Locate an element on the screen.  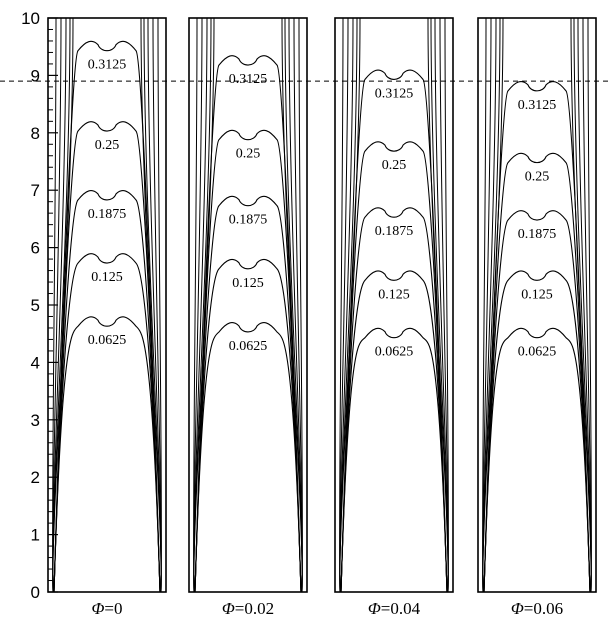
y-tick-label: 6 is located at coordinates (35, 248).